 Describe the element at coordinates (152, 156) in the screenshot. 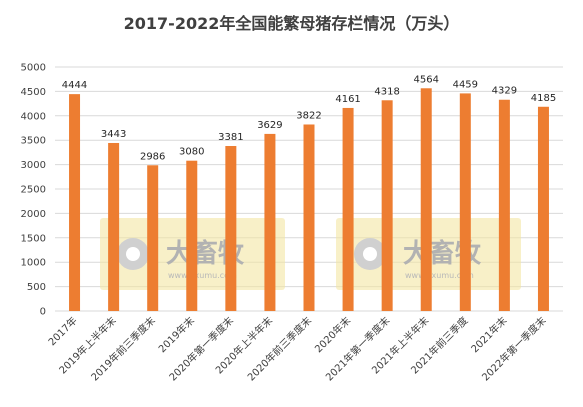

I see `data-label: 2986` at that location.